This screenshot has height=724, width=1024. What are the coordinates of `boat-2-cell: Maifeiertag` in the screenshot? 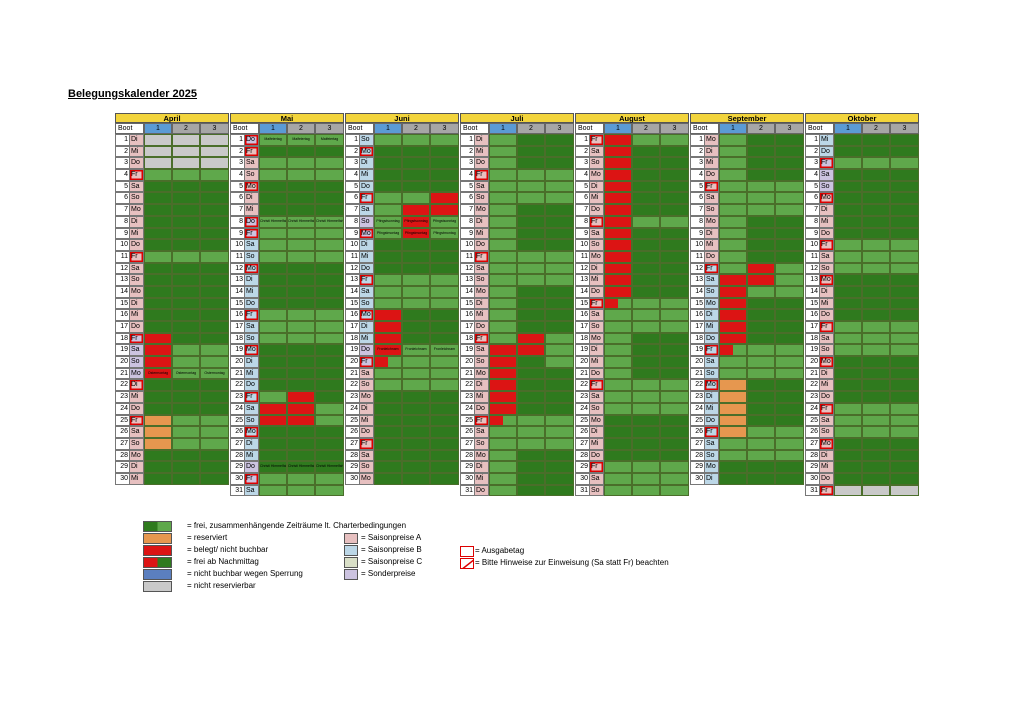 It's located at (301, 140).